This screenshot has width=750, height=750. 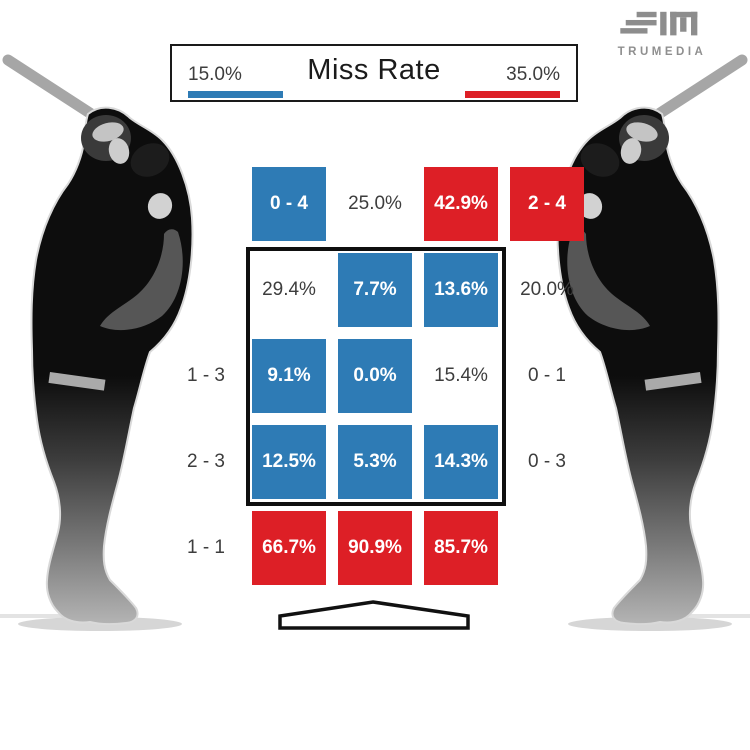 I want to click on zone-cell: 90.9%, so click(x=375, y=548).